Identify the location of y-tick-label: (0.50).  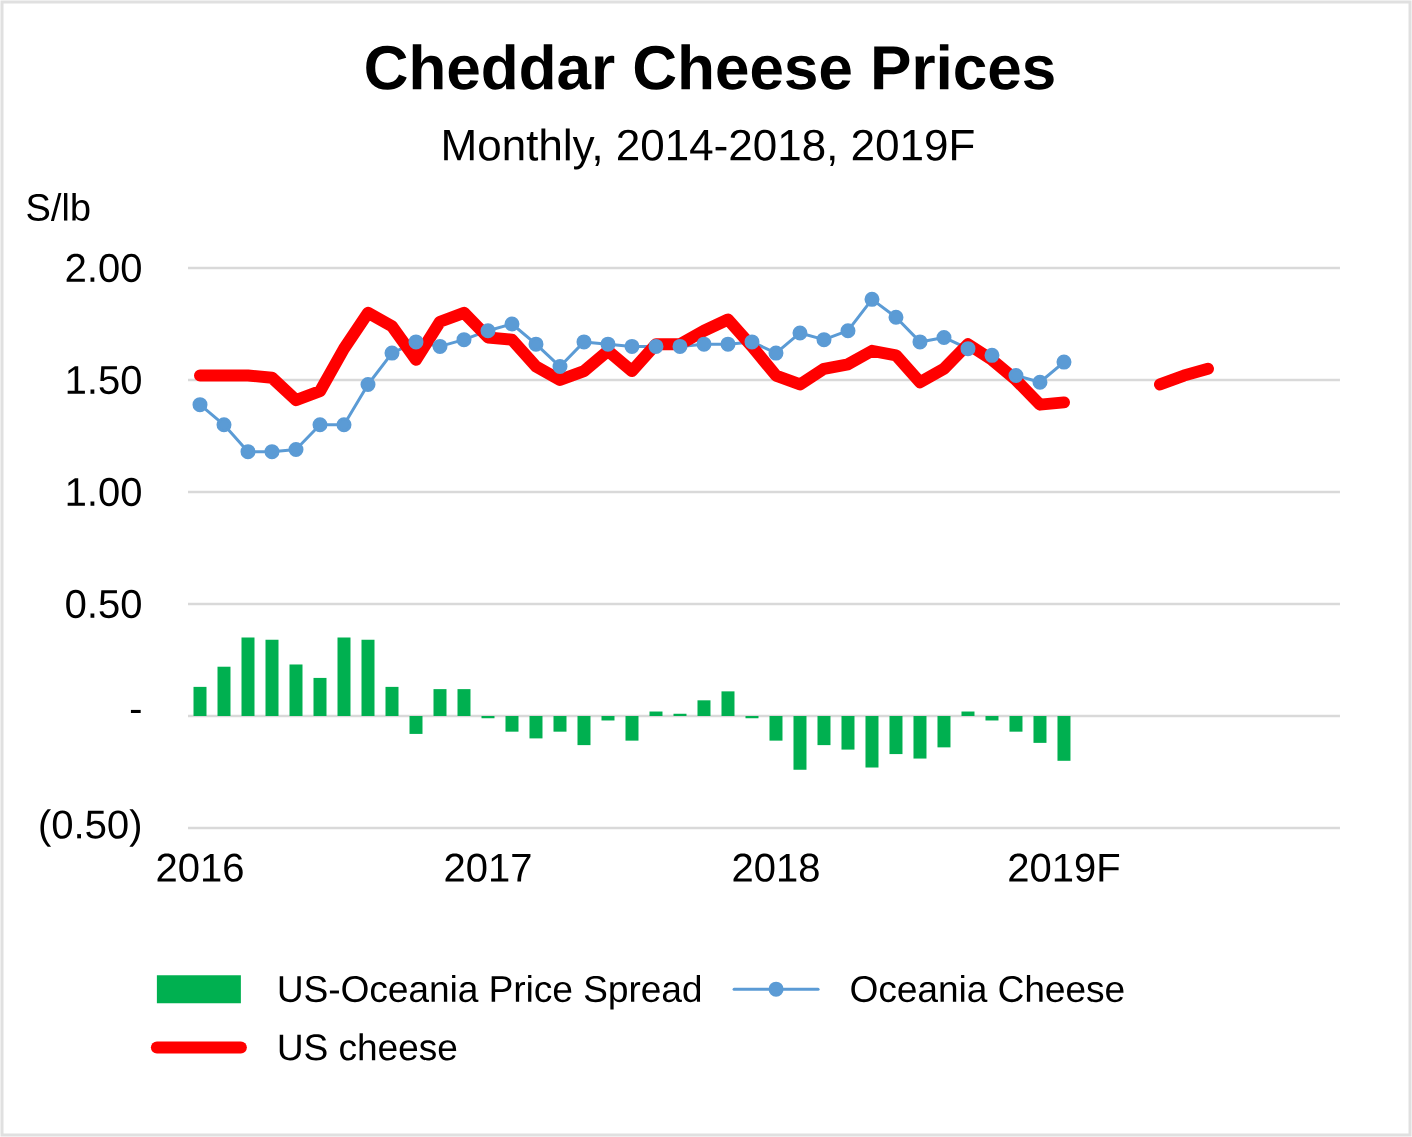
(90, 828).